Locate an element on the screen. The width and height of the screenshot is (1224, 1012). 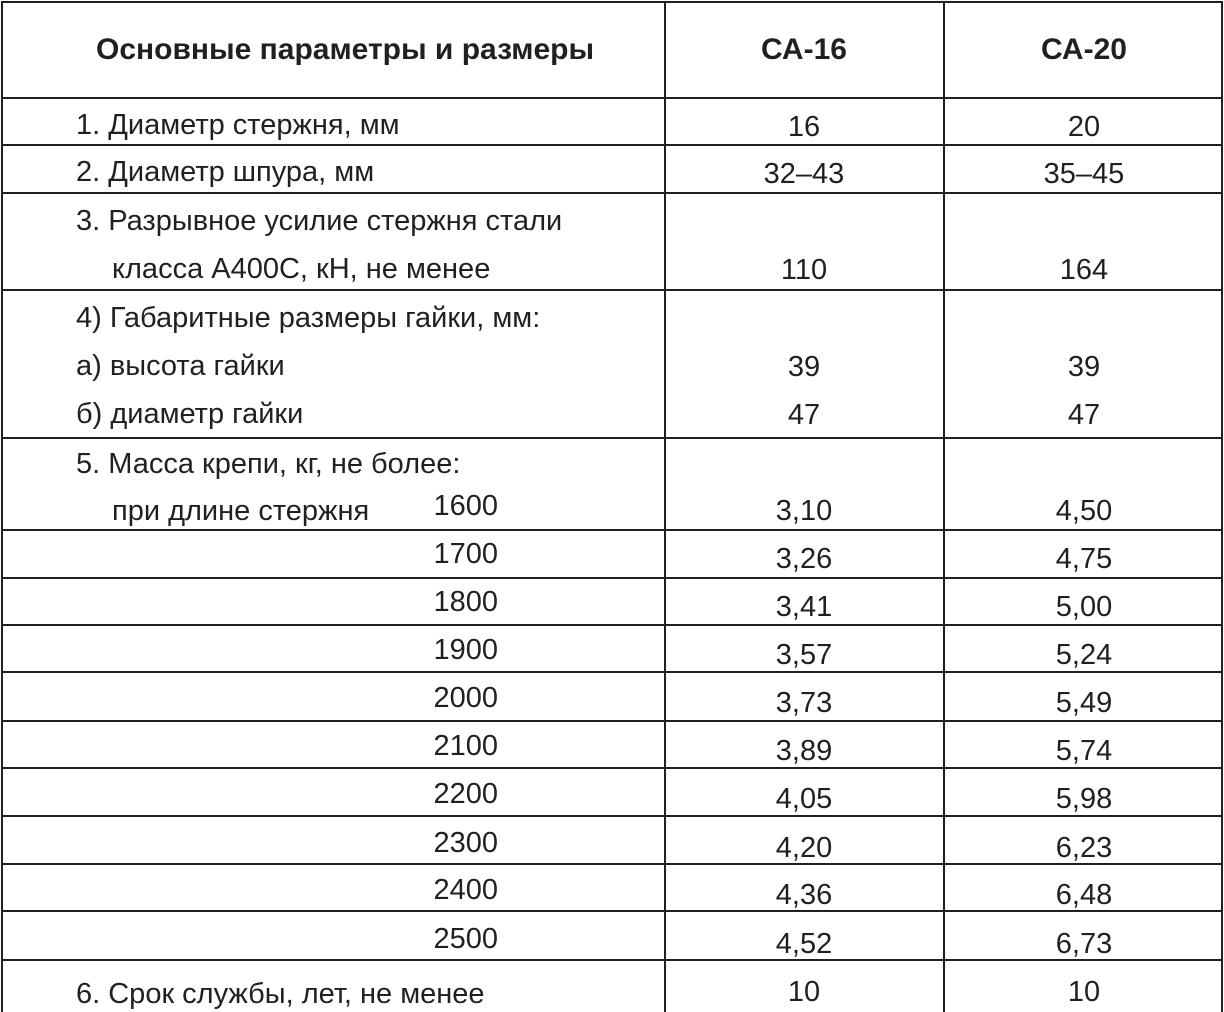
cell-value: 5,49 is located at coordinates (1084, 703).